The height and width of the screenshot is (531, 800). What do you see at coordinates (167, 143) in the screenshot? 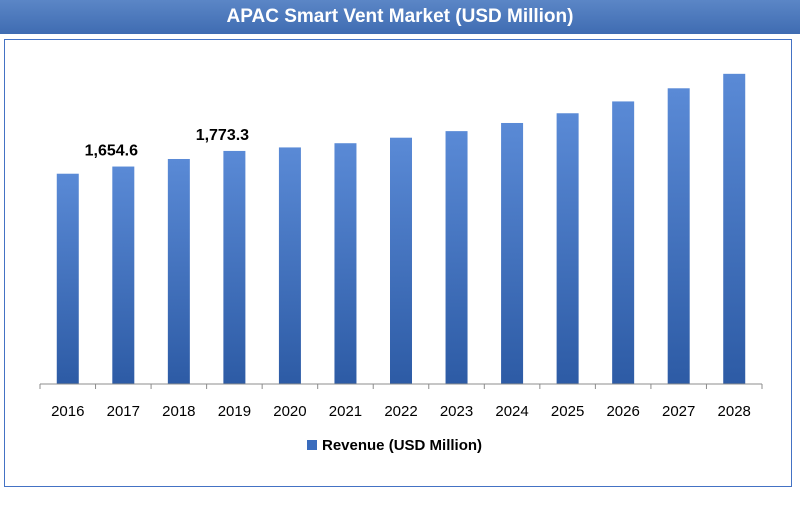
I see `data-labels: 1,654.6 1,773.3` at bounding box center [167, 143].